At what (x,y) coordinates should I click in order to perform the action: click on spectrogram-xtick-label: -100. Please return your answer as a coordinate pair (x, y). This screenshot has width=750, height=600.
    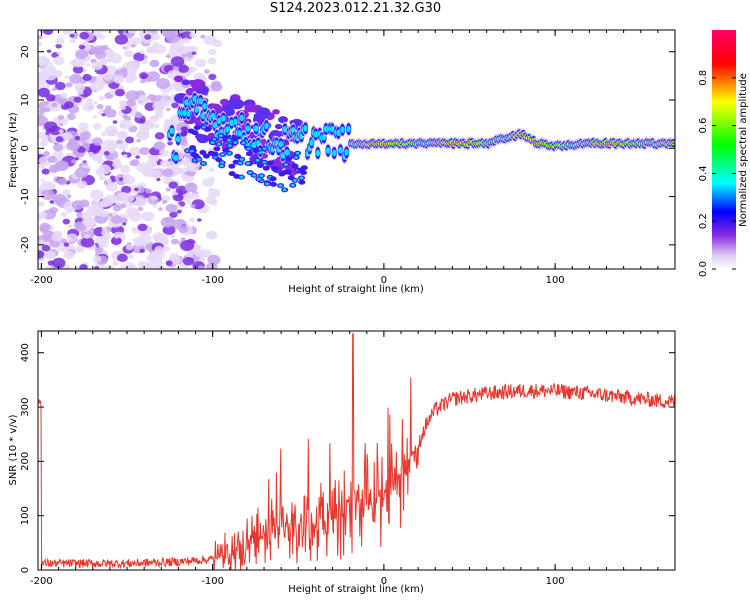
    Looking at the image, I should click on (212, 280).